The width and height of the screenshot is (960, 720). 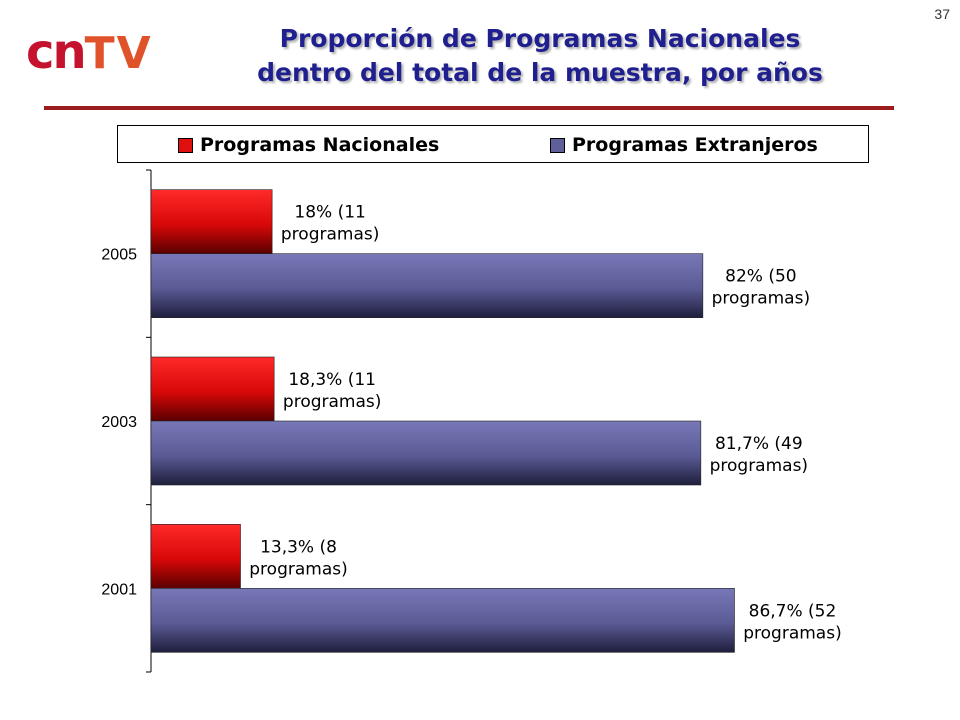 What do you see at coordinates (119, 255) in the screenshot?
I see `y-tick-label: 2005` at bounding box center [119, 255].